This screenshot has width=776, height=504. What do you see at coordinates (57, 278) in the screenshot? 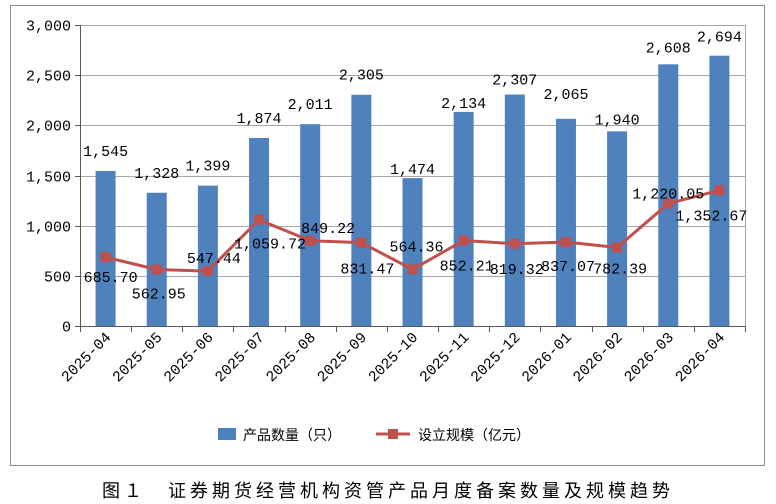
I see `y-tick-label-500: 500` at bounding box center [57, 278].